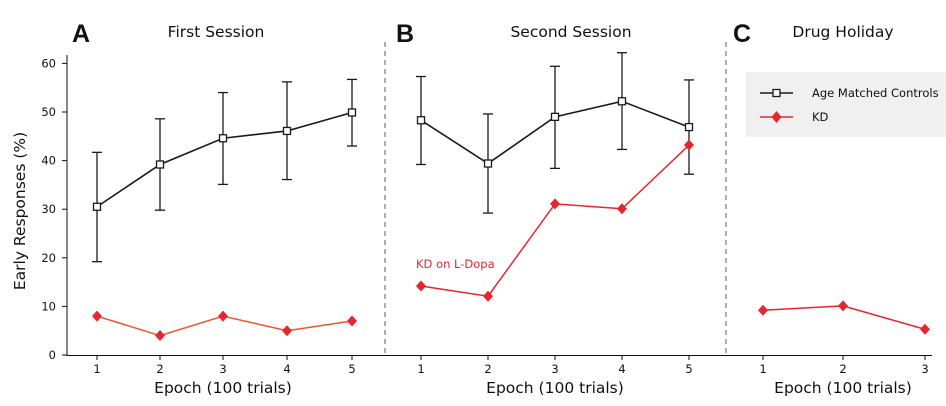  Describe the element at coordinates (48, 161) in the screenshot. I see `y-tick-label: 40` at that location.